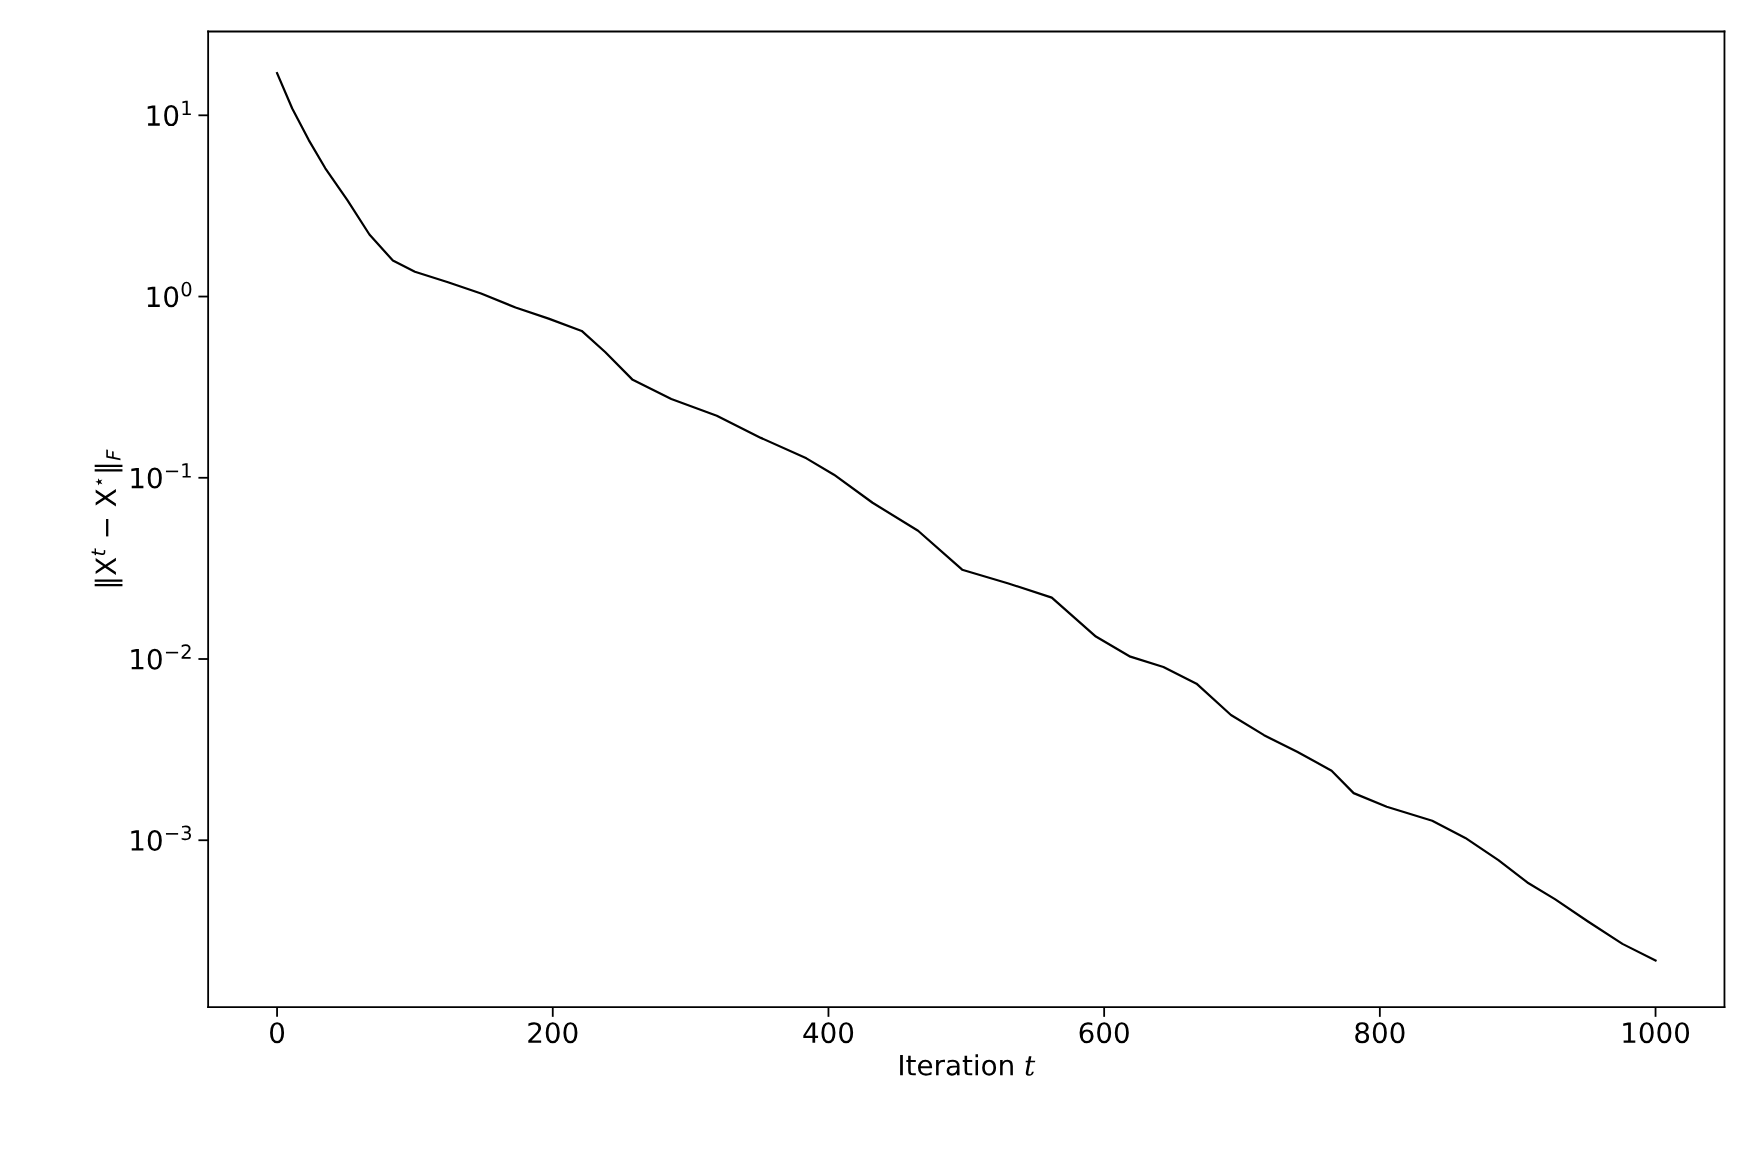  Describe the element at coordinates (161, 838) in the screenshot. I see `y-tick-label: 10$^{−3}$` at that location.